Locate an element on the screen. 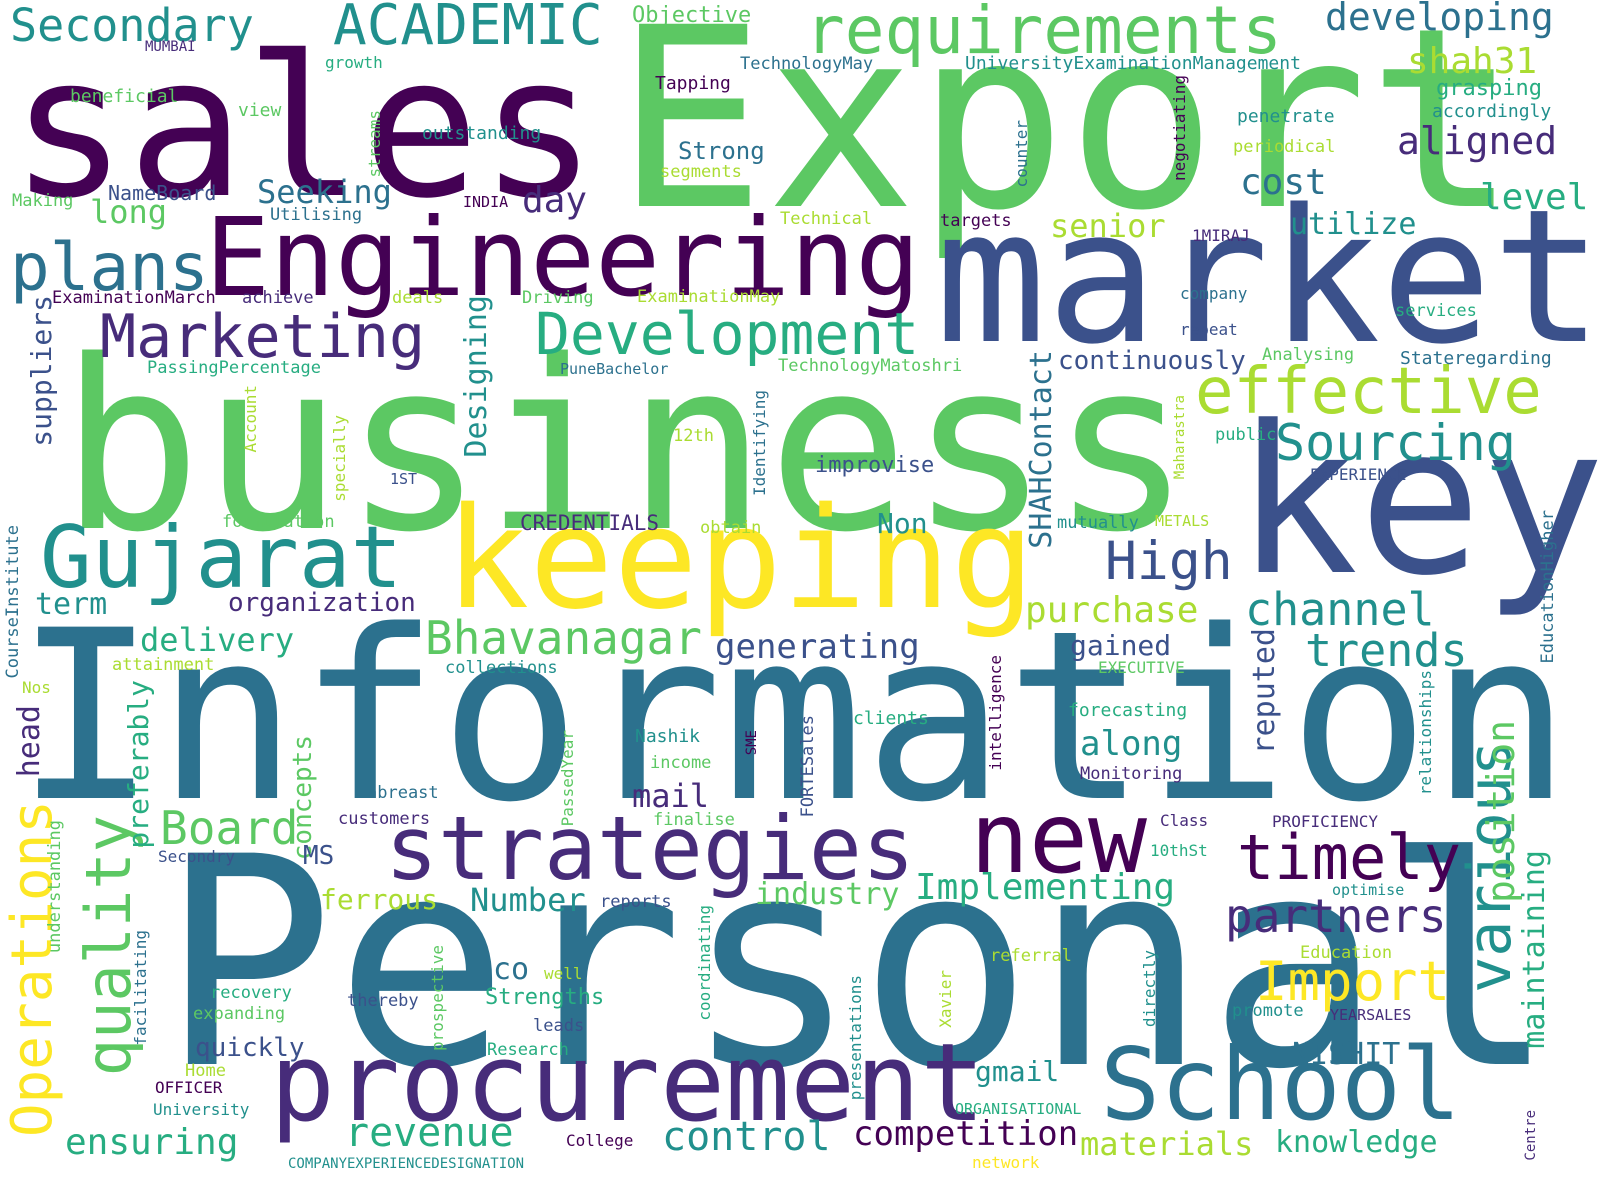  word: periodical is located at coordinates (1284, 147).